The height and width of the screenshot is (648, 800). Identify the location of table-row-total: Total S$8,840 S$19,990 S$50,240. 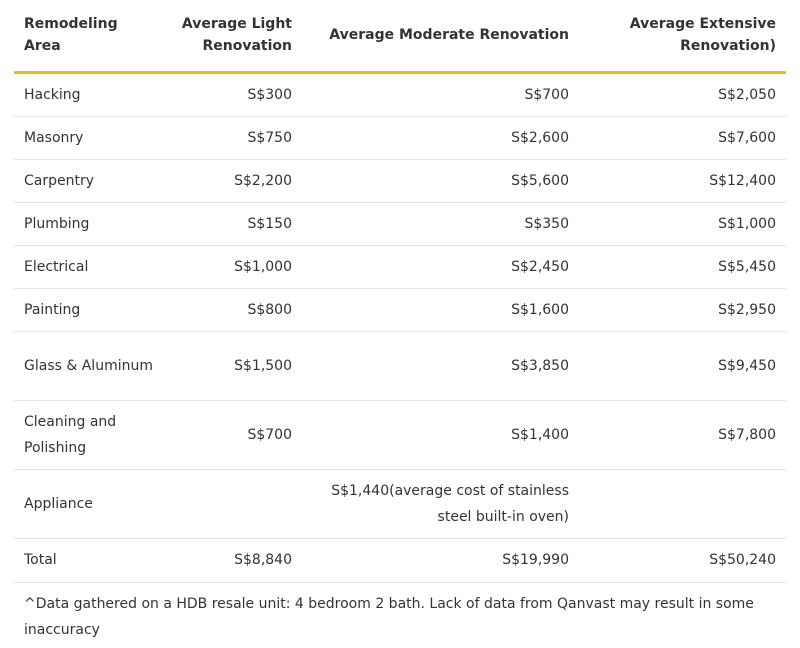
(400, 560).